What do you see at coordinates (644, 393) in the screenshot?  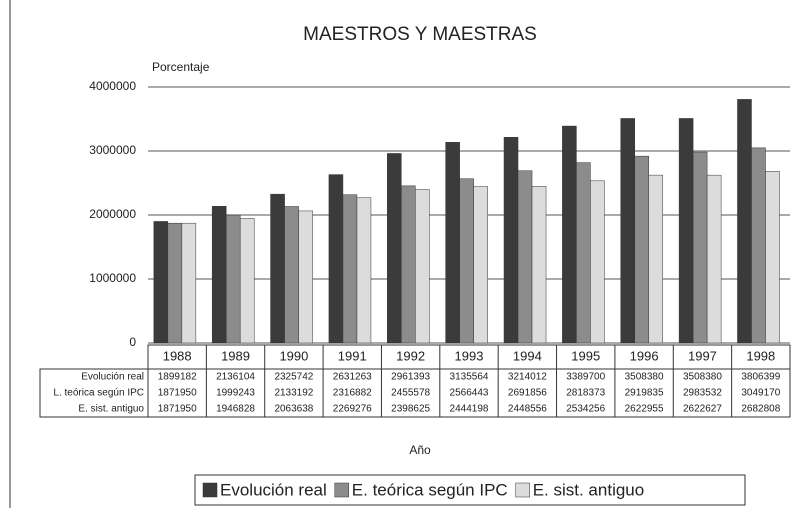 I see `table-value: 2919835` at bounding box center [644, 393].